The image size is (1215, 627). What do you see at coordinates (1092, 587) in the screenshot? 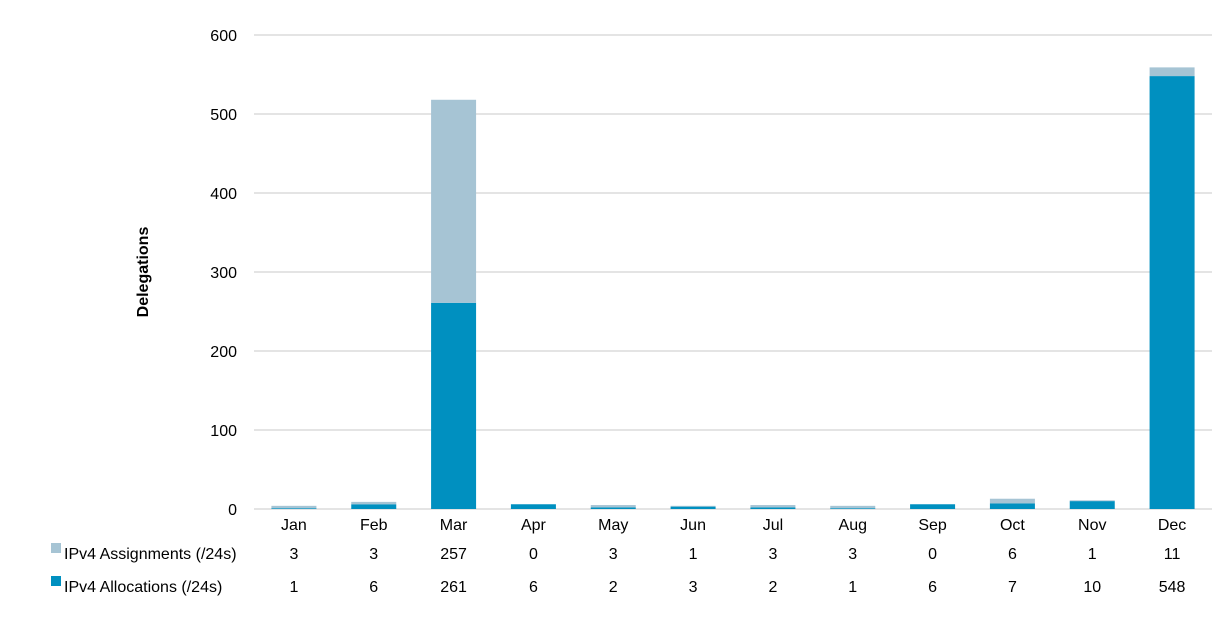
I see `table-value: 10` at bounding box center [1092, 587].